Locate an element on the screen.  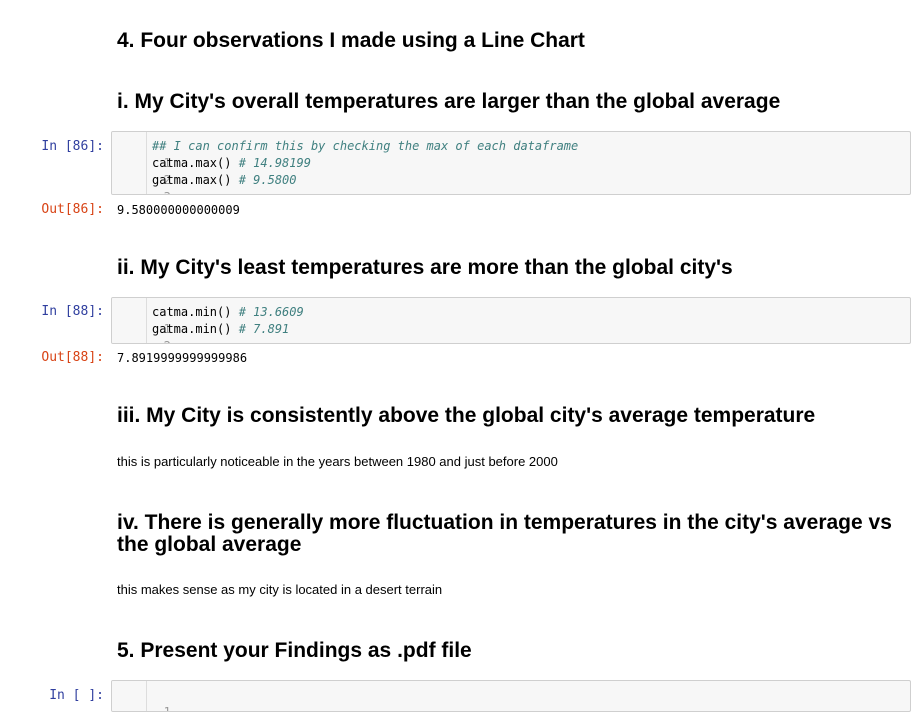
line-number: 3 is located at coordinates (156, 191).